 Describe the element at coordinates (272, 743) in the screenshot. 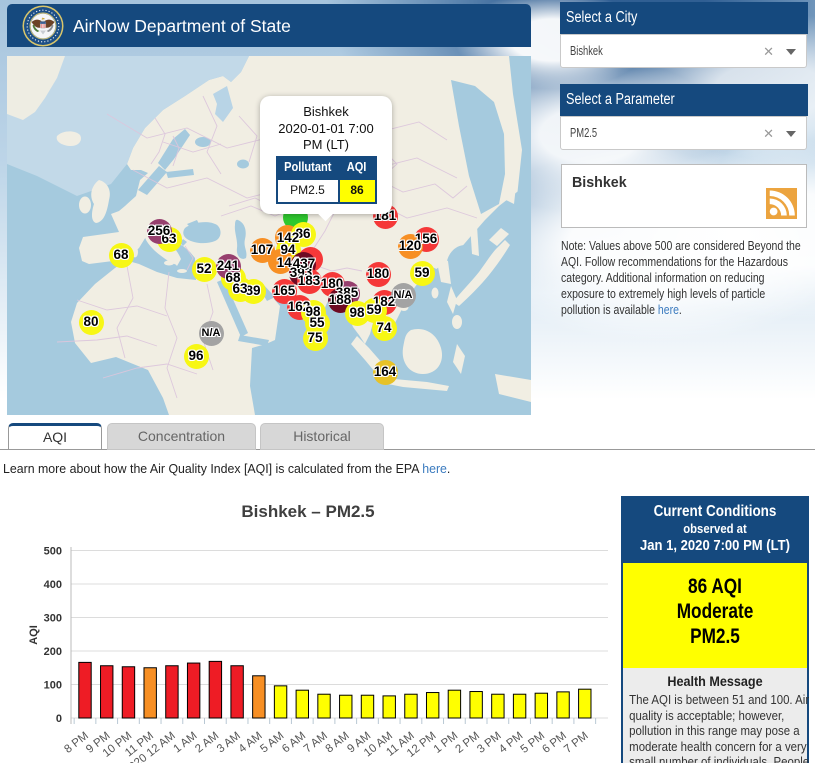

I see `svg-text: 5 AM` at that location.